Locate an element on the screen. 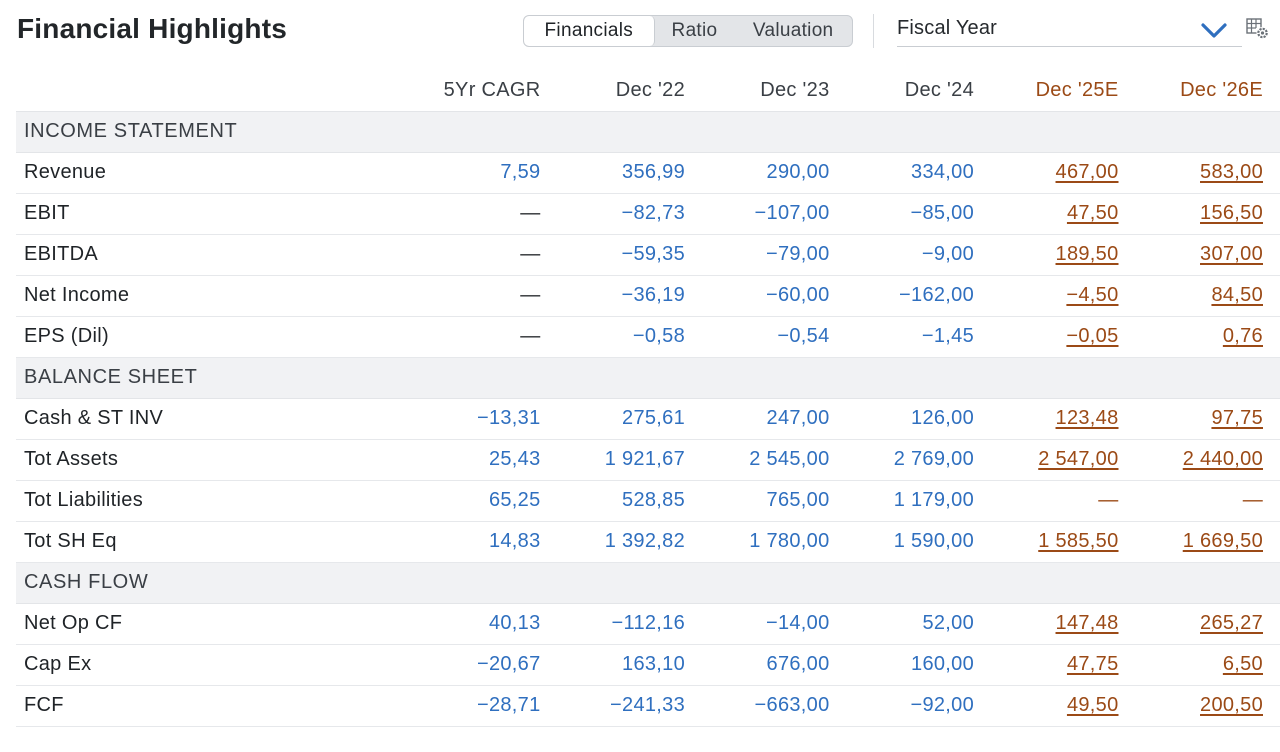 This screenshot has height=752, width=1280. value-cell: 765,00 is located at coordinates (775, 501).